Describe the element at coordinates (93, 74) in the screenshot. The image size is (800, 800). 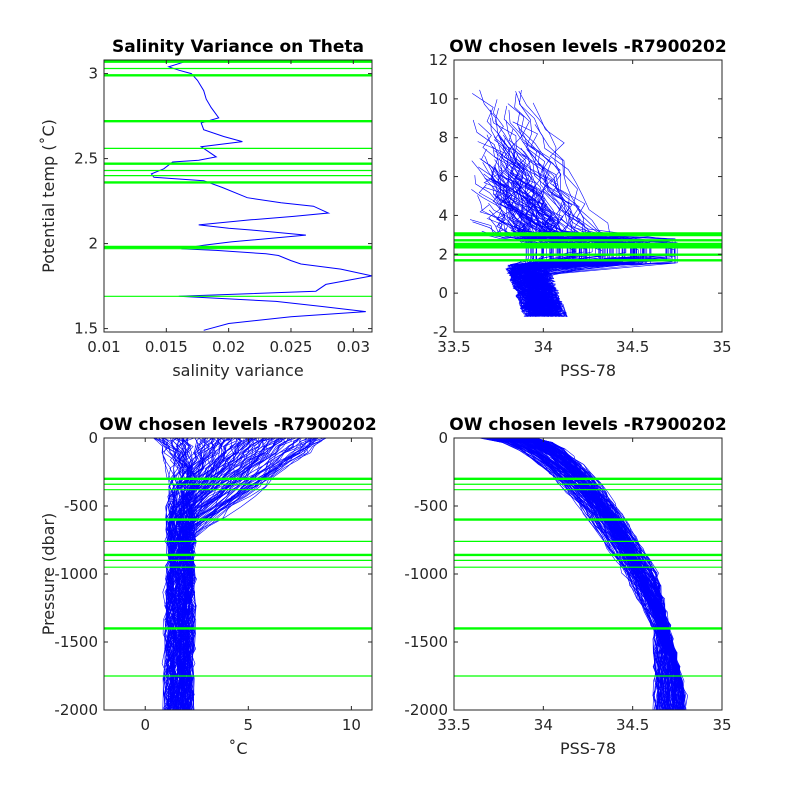
I see `y-tick-label: 3` at that location.